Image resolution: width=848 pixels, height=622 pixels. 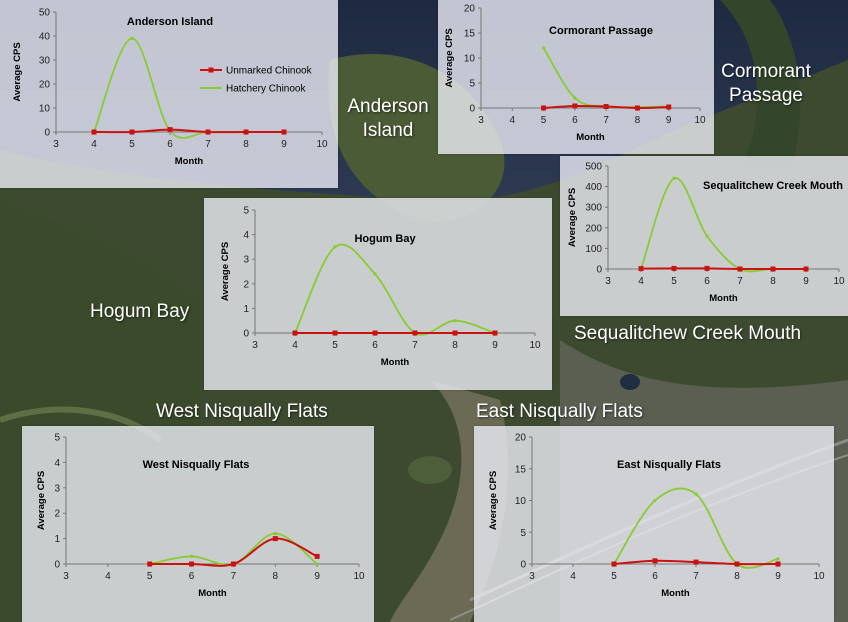 I want to click on y-tick-label: 5, so click(x=246, y=211).